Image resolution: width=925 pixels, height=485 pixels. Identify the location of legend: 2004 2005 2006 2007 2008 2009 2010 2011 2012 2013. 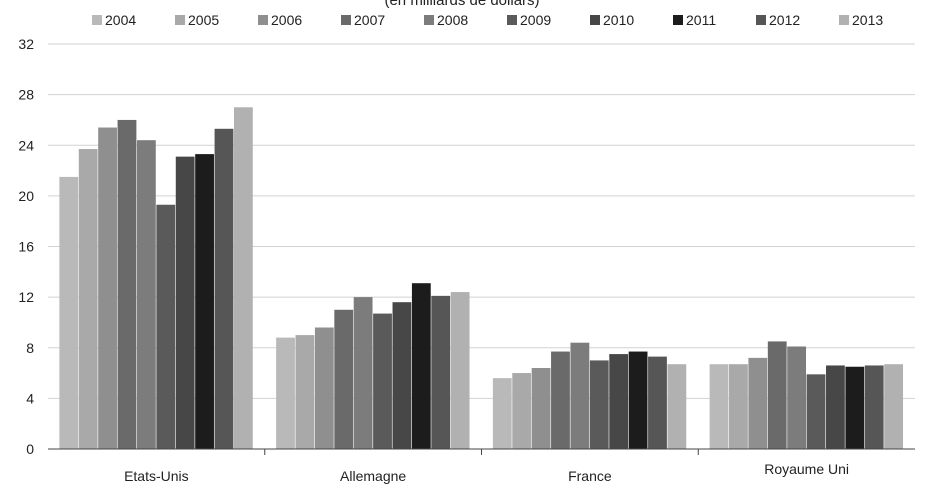
(487, 20).